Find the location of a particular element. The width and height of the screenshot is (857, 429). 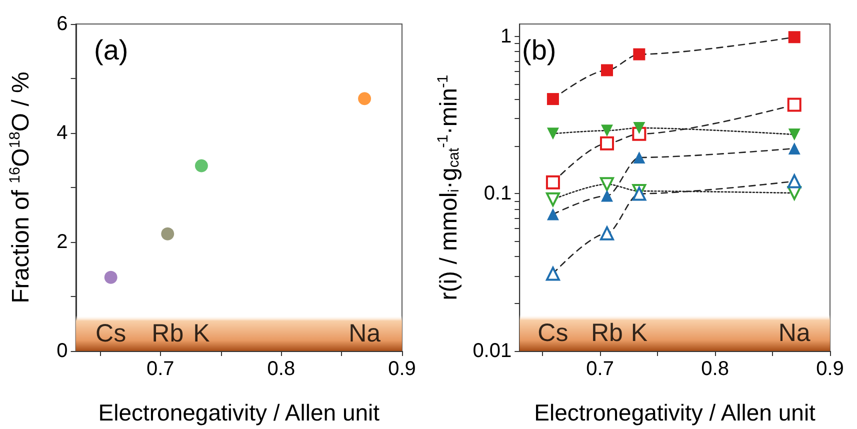

y-tick-label: 0 is located at coordinates (62, 351).